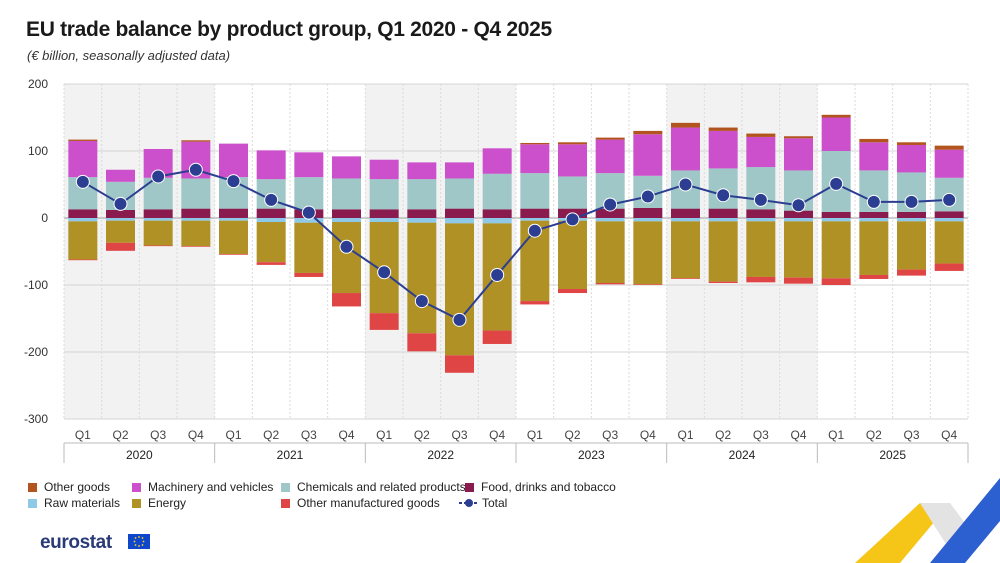 The image size is (1000, 563). What do you see at coordinates (38, 84) in the screenshot?
I see `y-tick-label: 200` at bounding box center [38, 84].